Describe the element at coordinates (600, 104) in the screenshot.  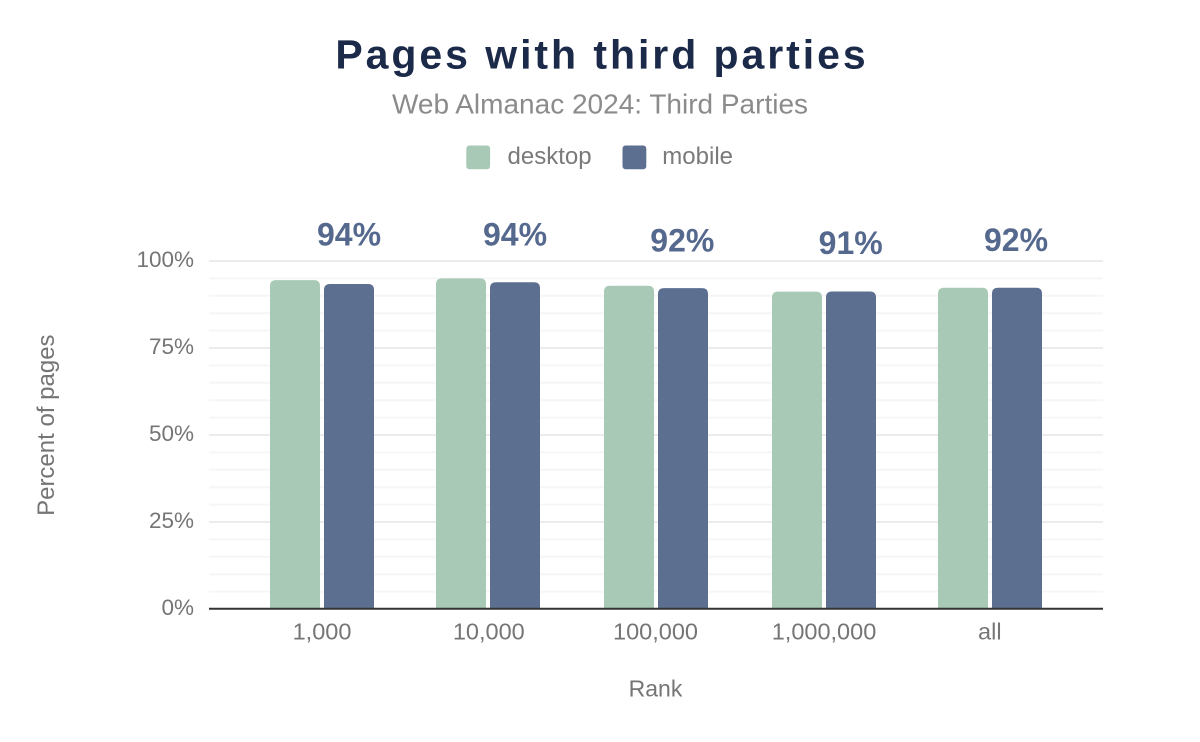
I see `svg-text:Web Almanac 2024: Third Partie: Web Almanac 2024: Third Parties` at that location.